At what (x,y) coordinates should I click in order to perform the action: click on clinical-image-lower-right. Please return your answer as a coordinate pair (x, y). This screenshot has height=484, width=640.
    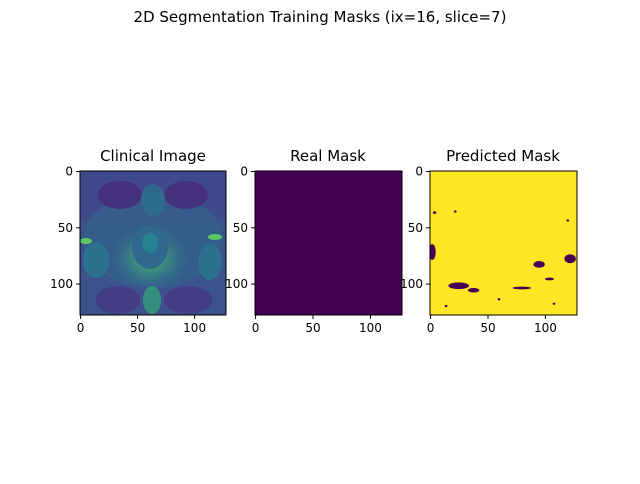
    Looking at the image, I should click on (188, 300).